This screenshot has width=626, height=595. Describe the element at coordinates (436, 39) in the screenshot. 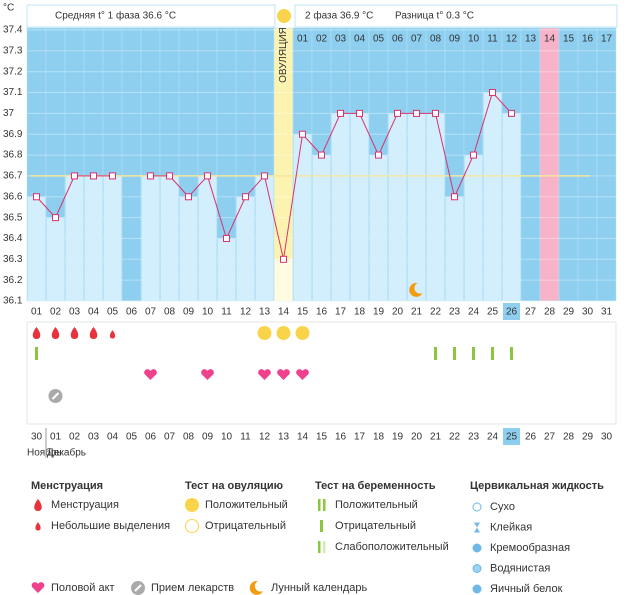

I see `phase-day-label: 08` at that location.